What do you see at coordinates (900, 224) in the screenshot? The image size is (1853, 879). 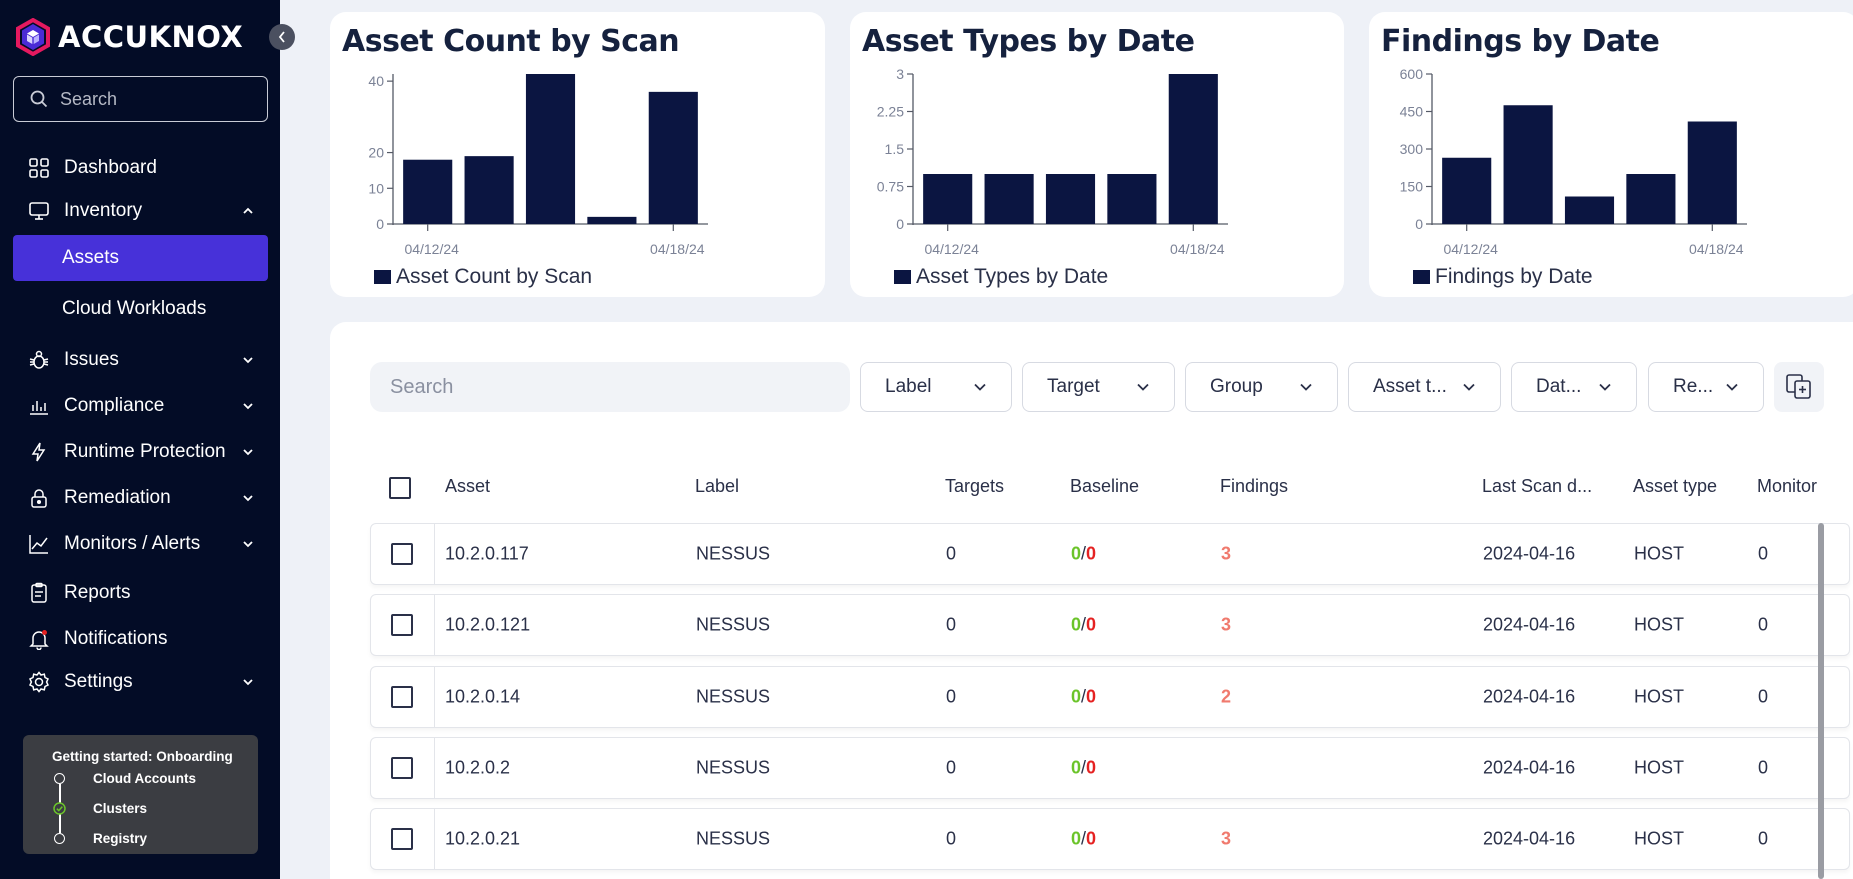 I see `y-tick-label: 0` at bounding box center [900, 224].